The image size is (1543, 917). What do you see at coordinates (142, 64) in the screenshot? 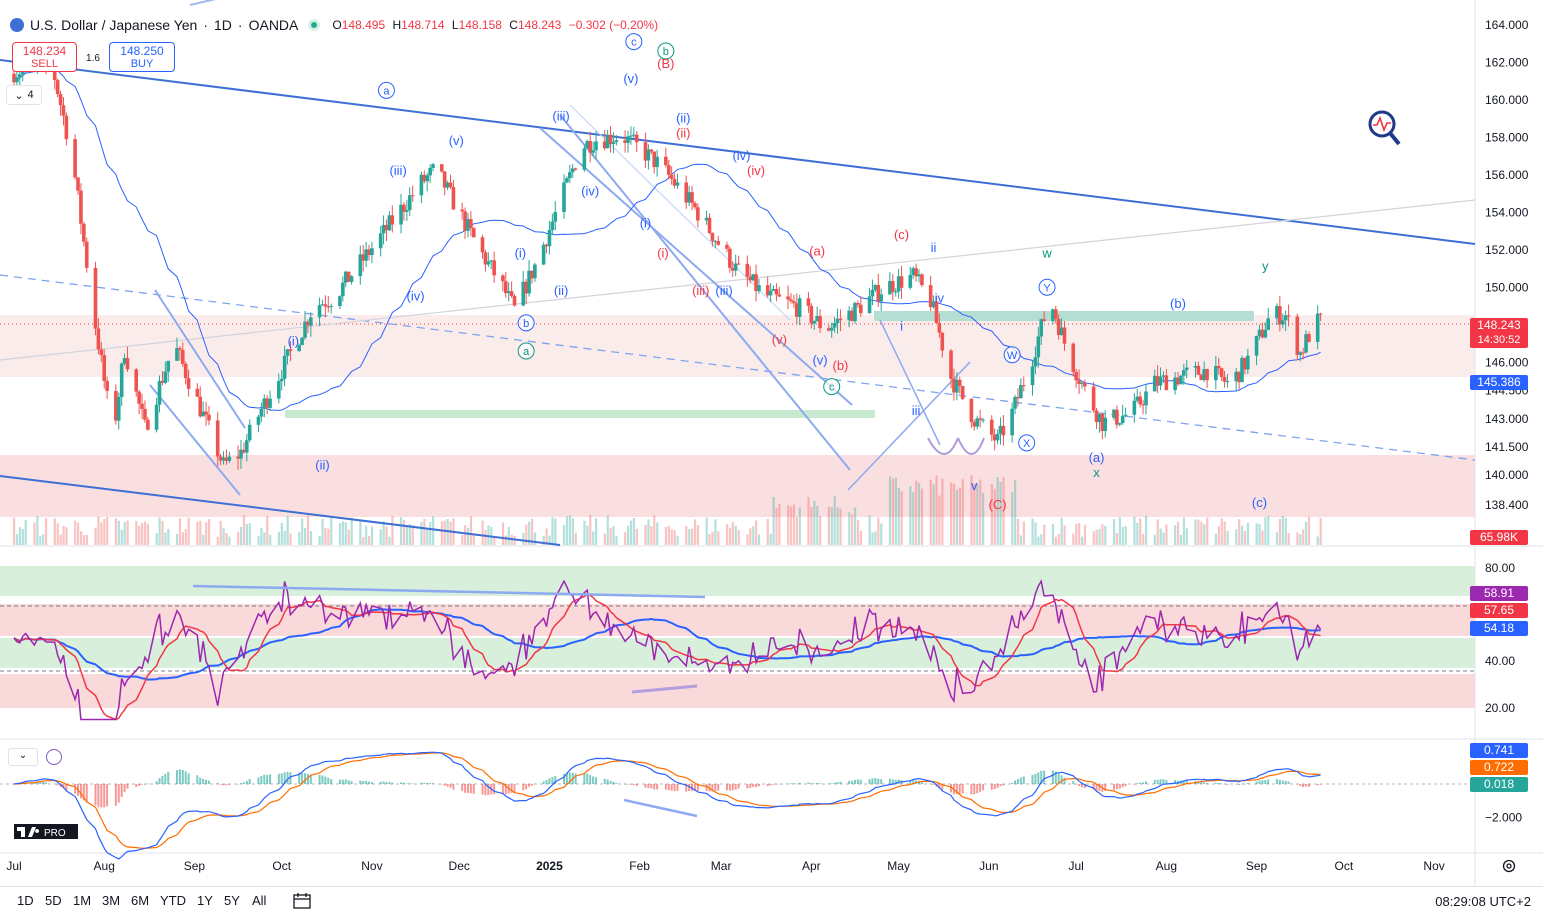
I see `buy-label: BUY` at bounding box center [142, 64].